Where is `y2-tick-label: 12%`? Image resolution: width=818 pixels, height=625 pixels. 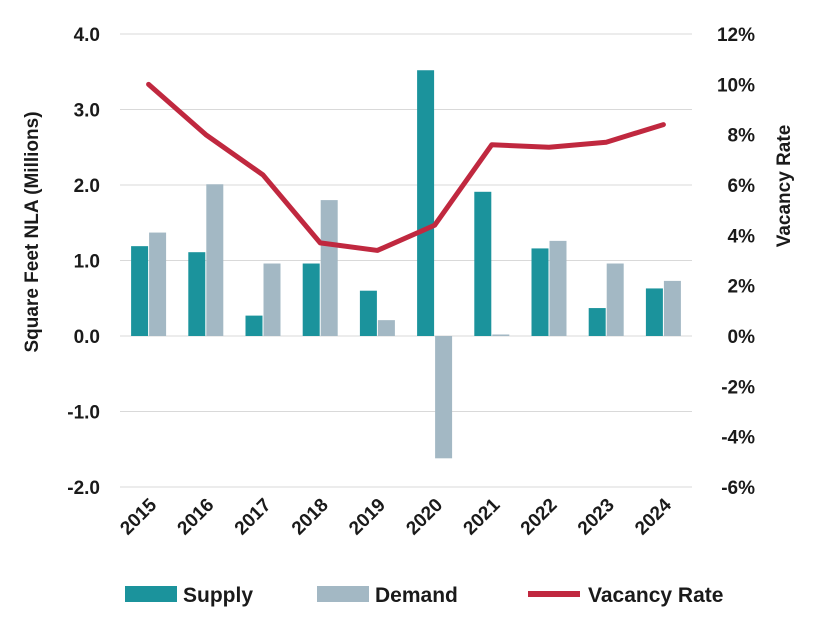 y2-tick-label: 12% is located at coordinates (736, 35).